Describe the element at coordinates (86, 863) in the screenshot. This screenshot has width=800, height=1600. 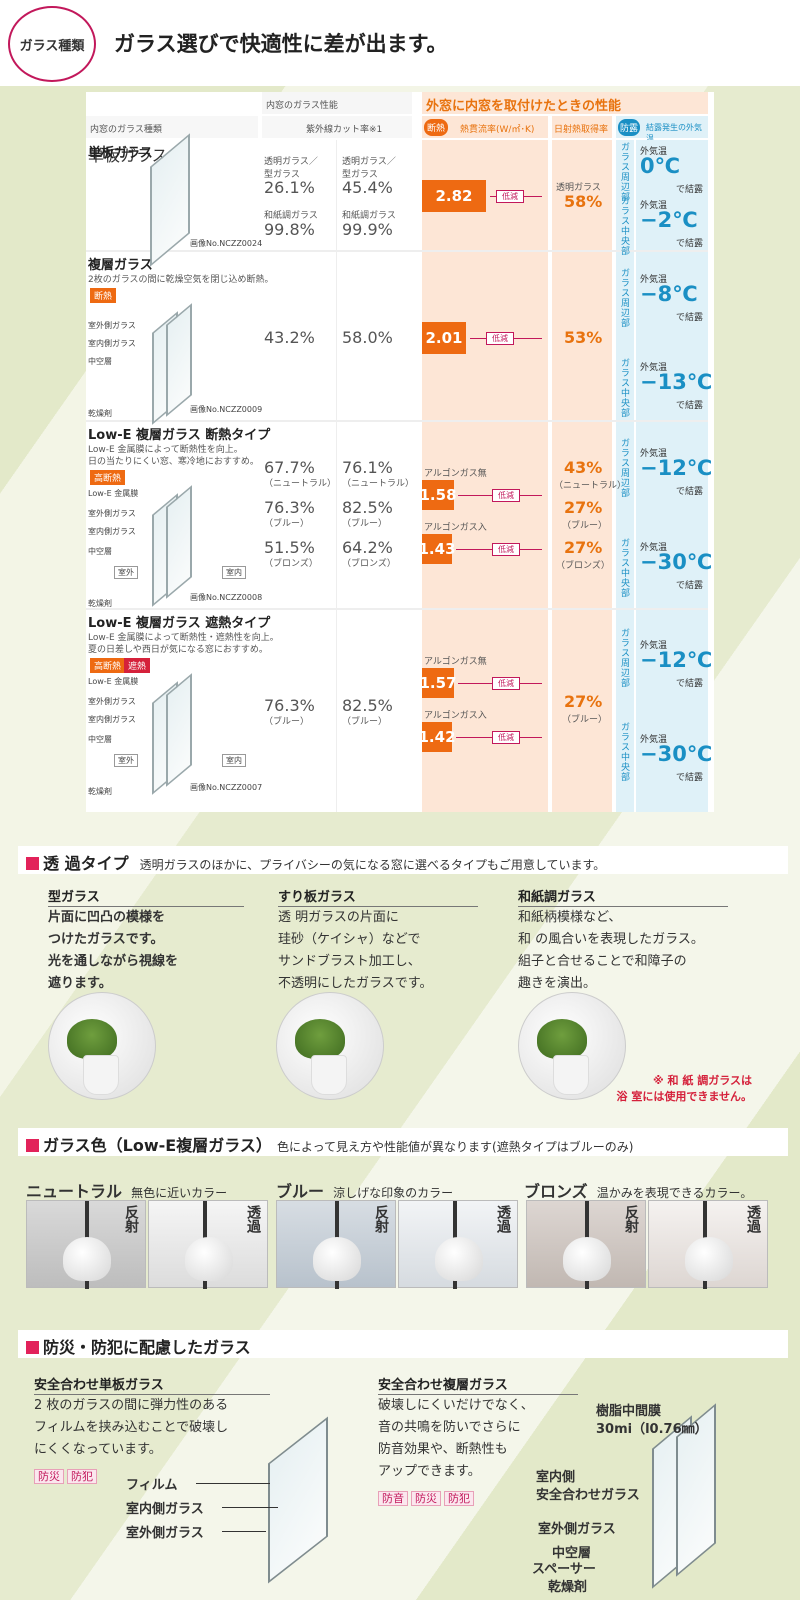
I see `transmit-title: 透 過タイプ` at that location.